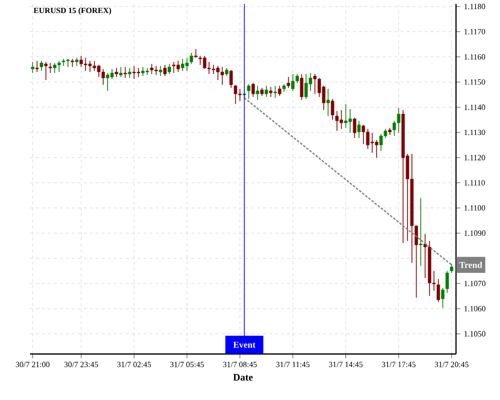  What do you see at coordinates (244, 345) in the screenshot?
I see `ref-line-label: Event` at bounding box center [244, 345].